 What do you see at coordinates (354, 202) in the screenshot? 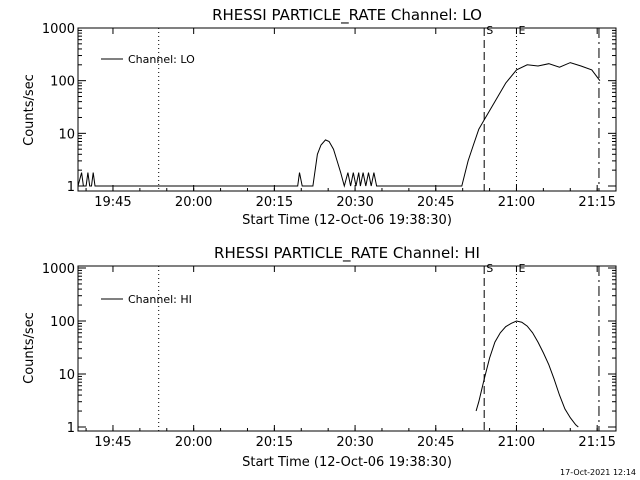
I see `x-tick-label-lo-3: 20:30` at bounding box center [354, 202].